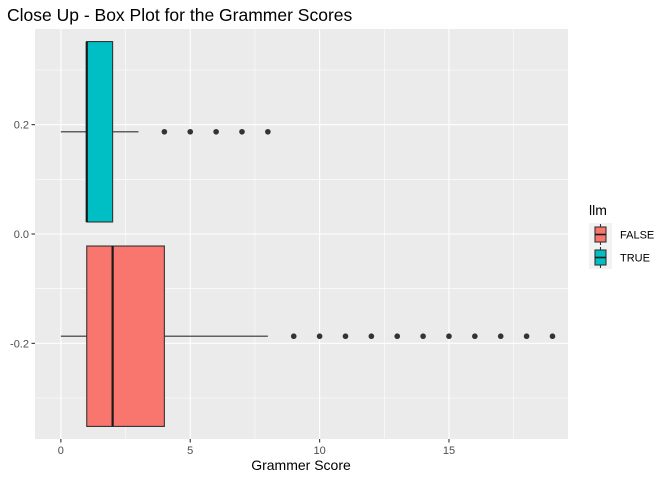 The height and width of the screenshot is (480, 672). I want to click on legend-title: llm, so click(598, 210).